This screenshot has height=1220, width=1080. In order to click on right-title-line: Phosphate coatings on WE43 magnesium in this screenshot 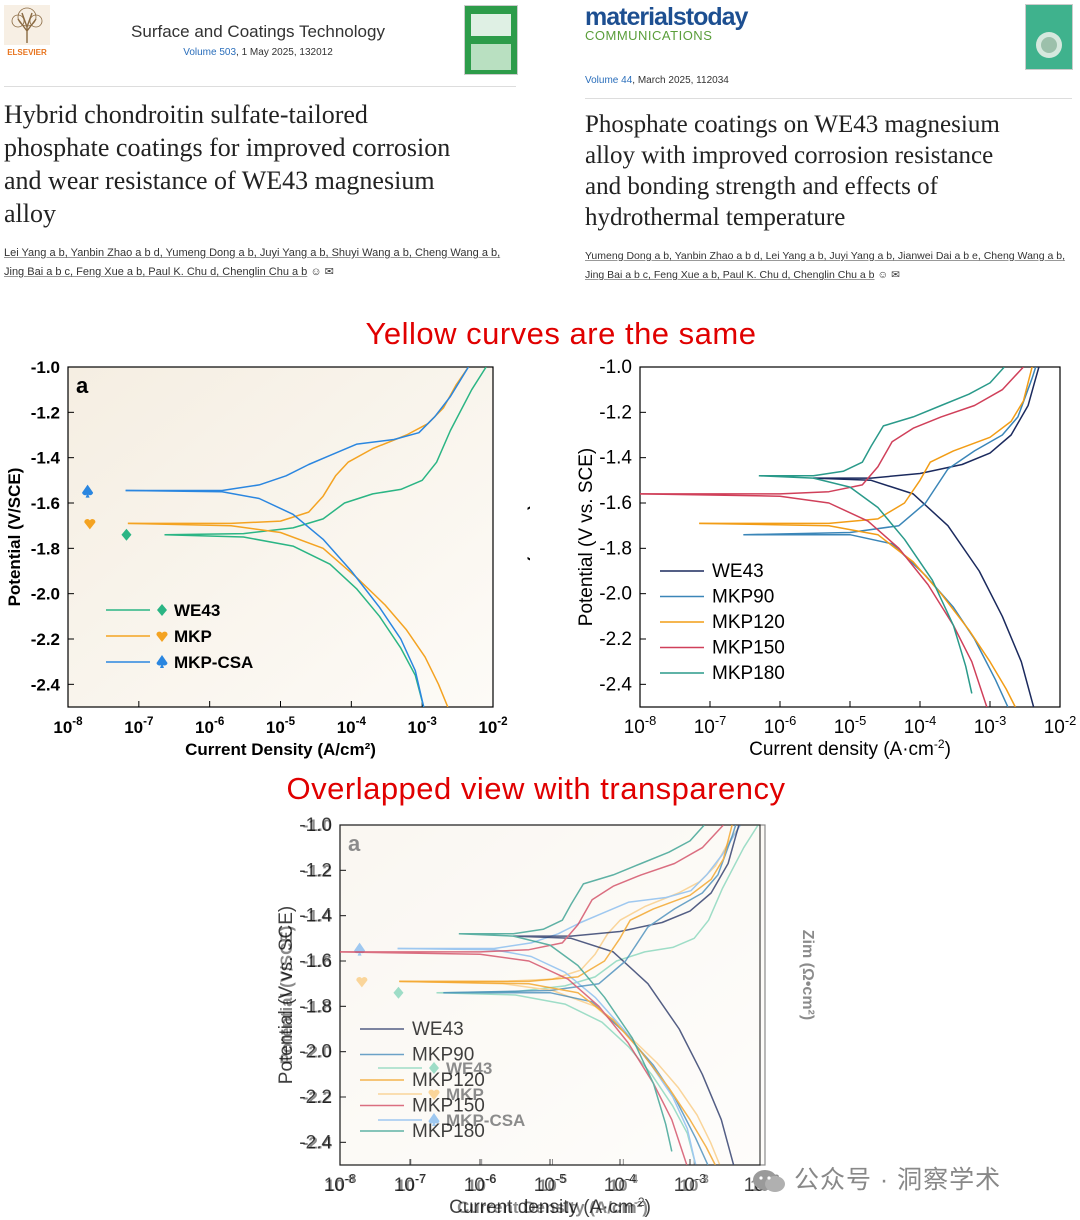, I will do `click(792, 124)`.